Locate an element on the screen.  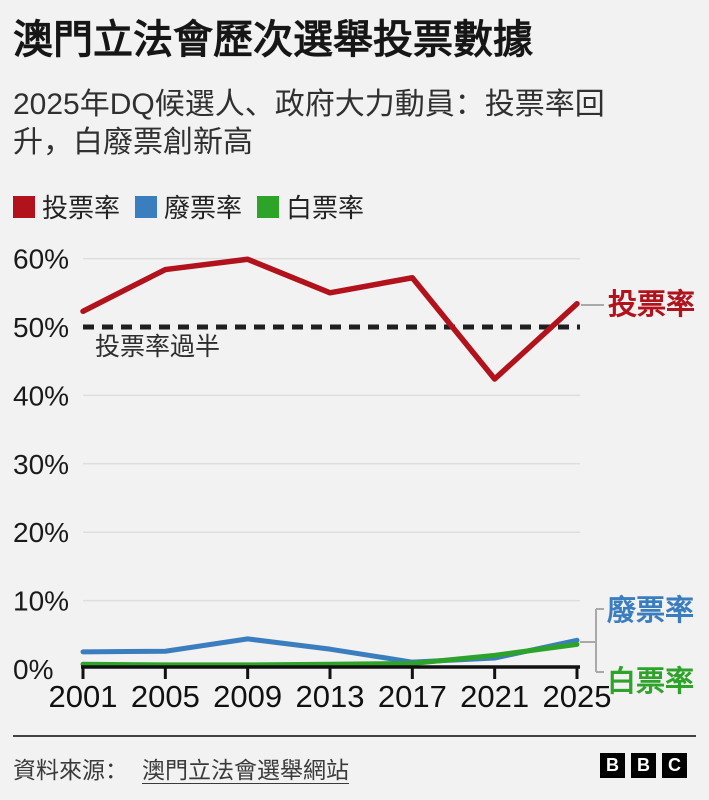
legend-item-turnout: 投票率 is located at coordinates (66, 206).